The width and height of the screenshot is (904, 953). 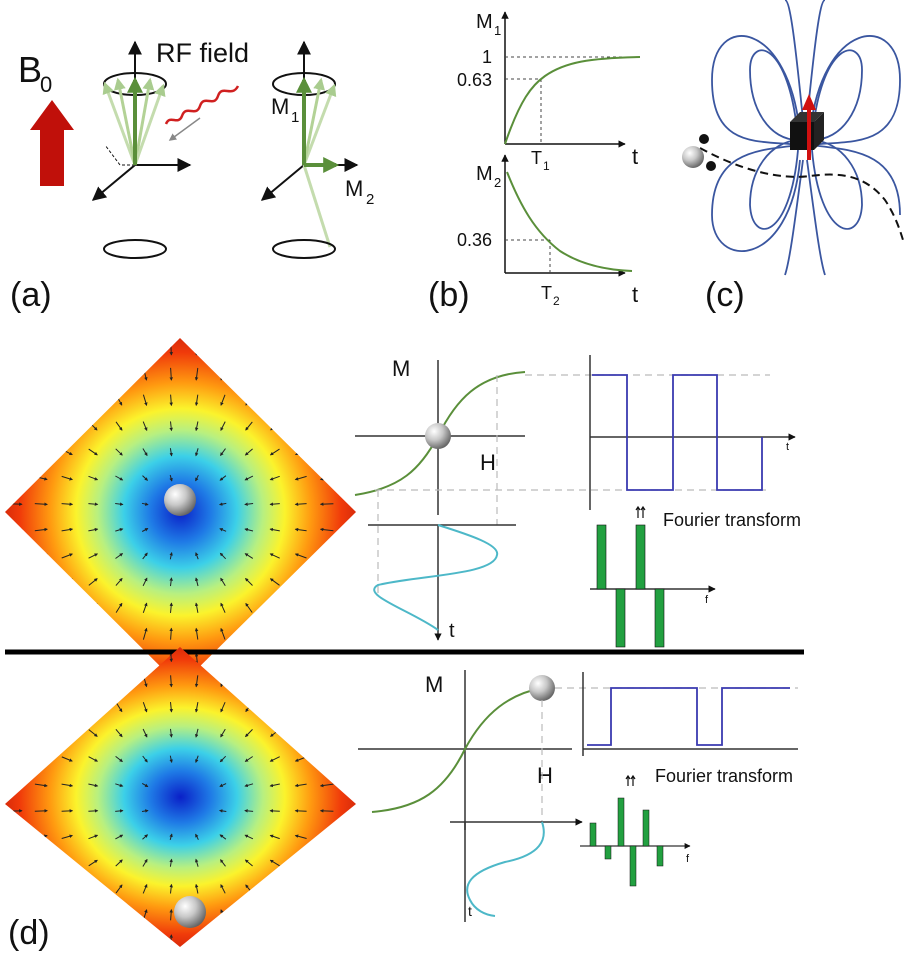 What do you see at coordinates (536, 158) in the screenshot?
I see `t1-symbol: T` at bounding box center [536, 158].